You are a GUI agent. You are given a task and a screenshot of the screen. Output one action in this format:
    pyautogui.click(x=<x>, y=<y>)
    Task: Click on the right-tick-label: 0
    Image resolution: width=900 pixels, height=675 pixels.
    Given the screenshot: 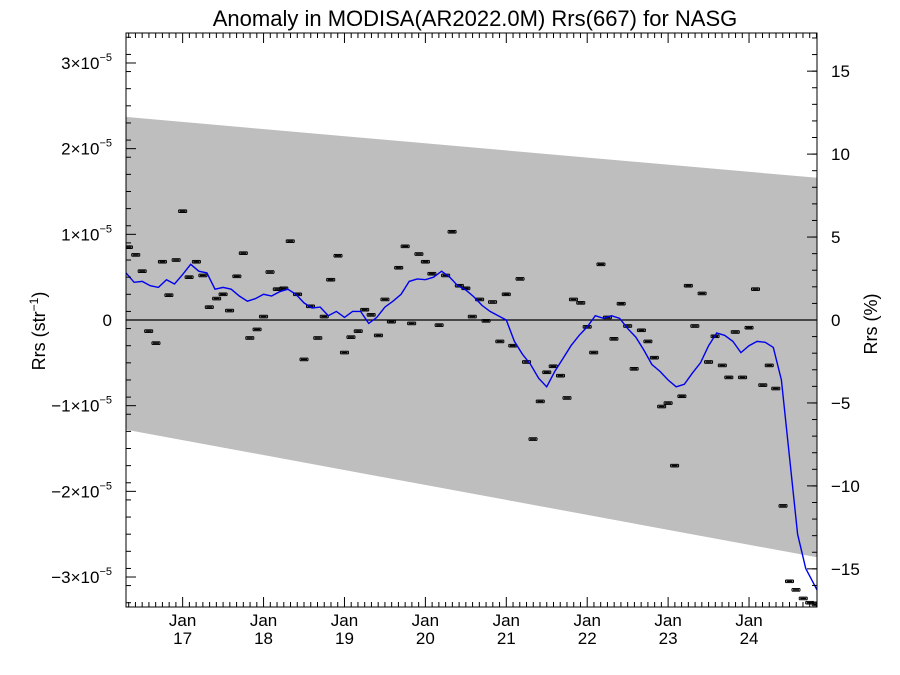 What is the action you would take?
    pyautogui.click(x=835, y=320)
    